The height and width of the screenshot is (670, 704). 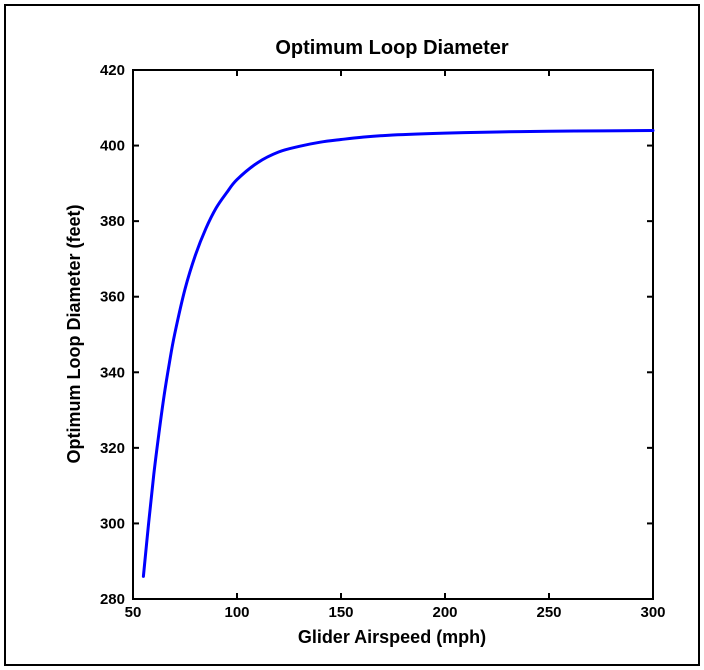 I want to click on y-tick-label: 280, so click(x=112, y=599).